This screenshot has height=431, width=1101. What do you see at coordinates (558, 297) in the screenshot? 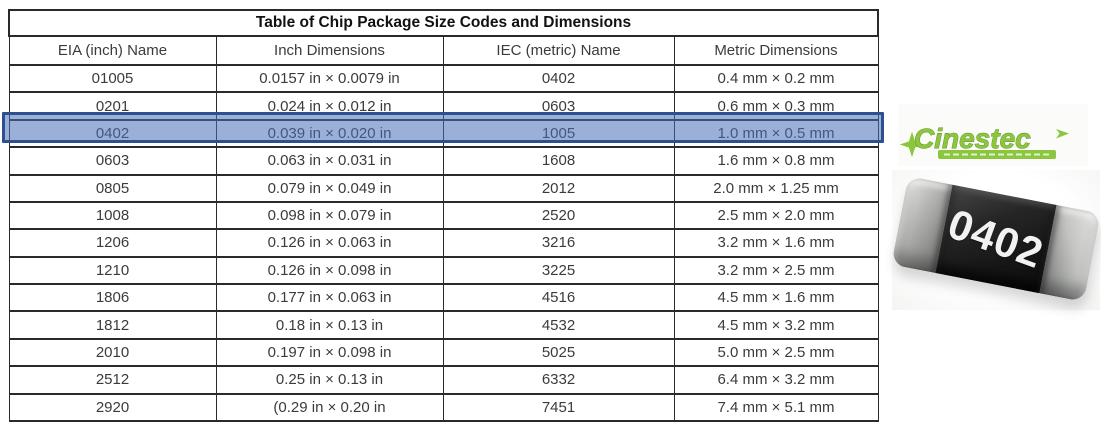
I see `cell-iec-metric-name: 4516` at bounding box center [558, 297].